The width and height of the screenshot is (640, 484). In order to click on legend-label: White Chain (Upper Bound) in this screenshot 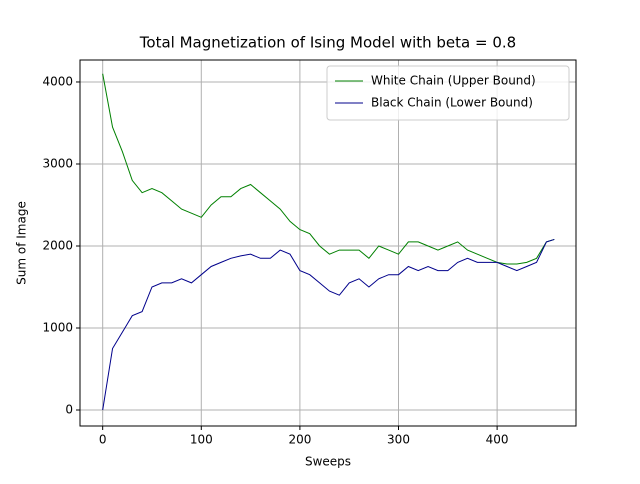, I will do `click(453, 81)`.